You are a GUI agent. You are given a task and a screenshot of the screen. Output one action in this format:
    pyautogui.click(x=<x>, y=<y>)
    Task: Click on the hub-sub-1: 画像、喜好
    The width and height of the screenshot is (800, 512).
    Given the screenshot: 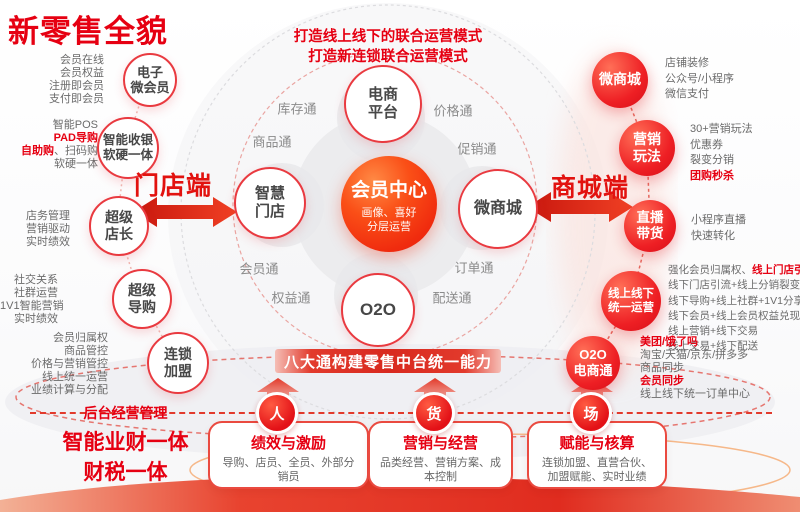 What is the action you would take?
    pyautogui.click(x=389, y=212)
    